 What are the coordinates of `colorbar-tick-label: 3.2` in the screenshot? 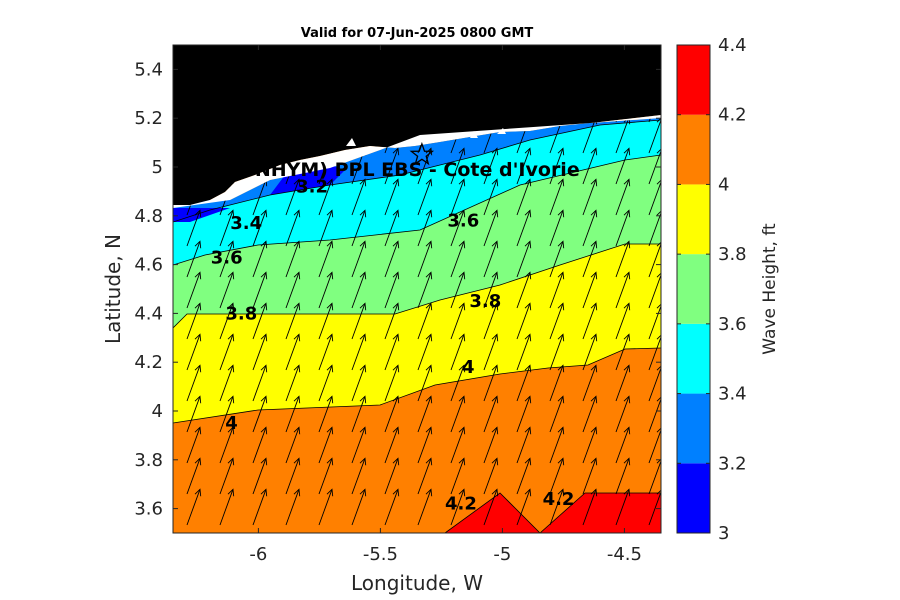 It's located at (732, 463).